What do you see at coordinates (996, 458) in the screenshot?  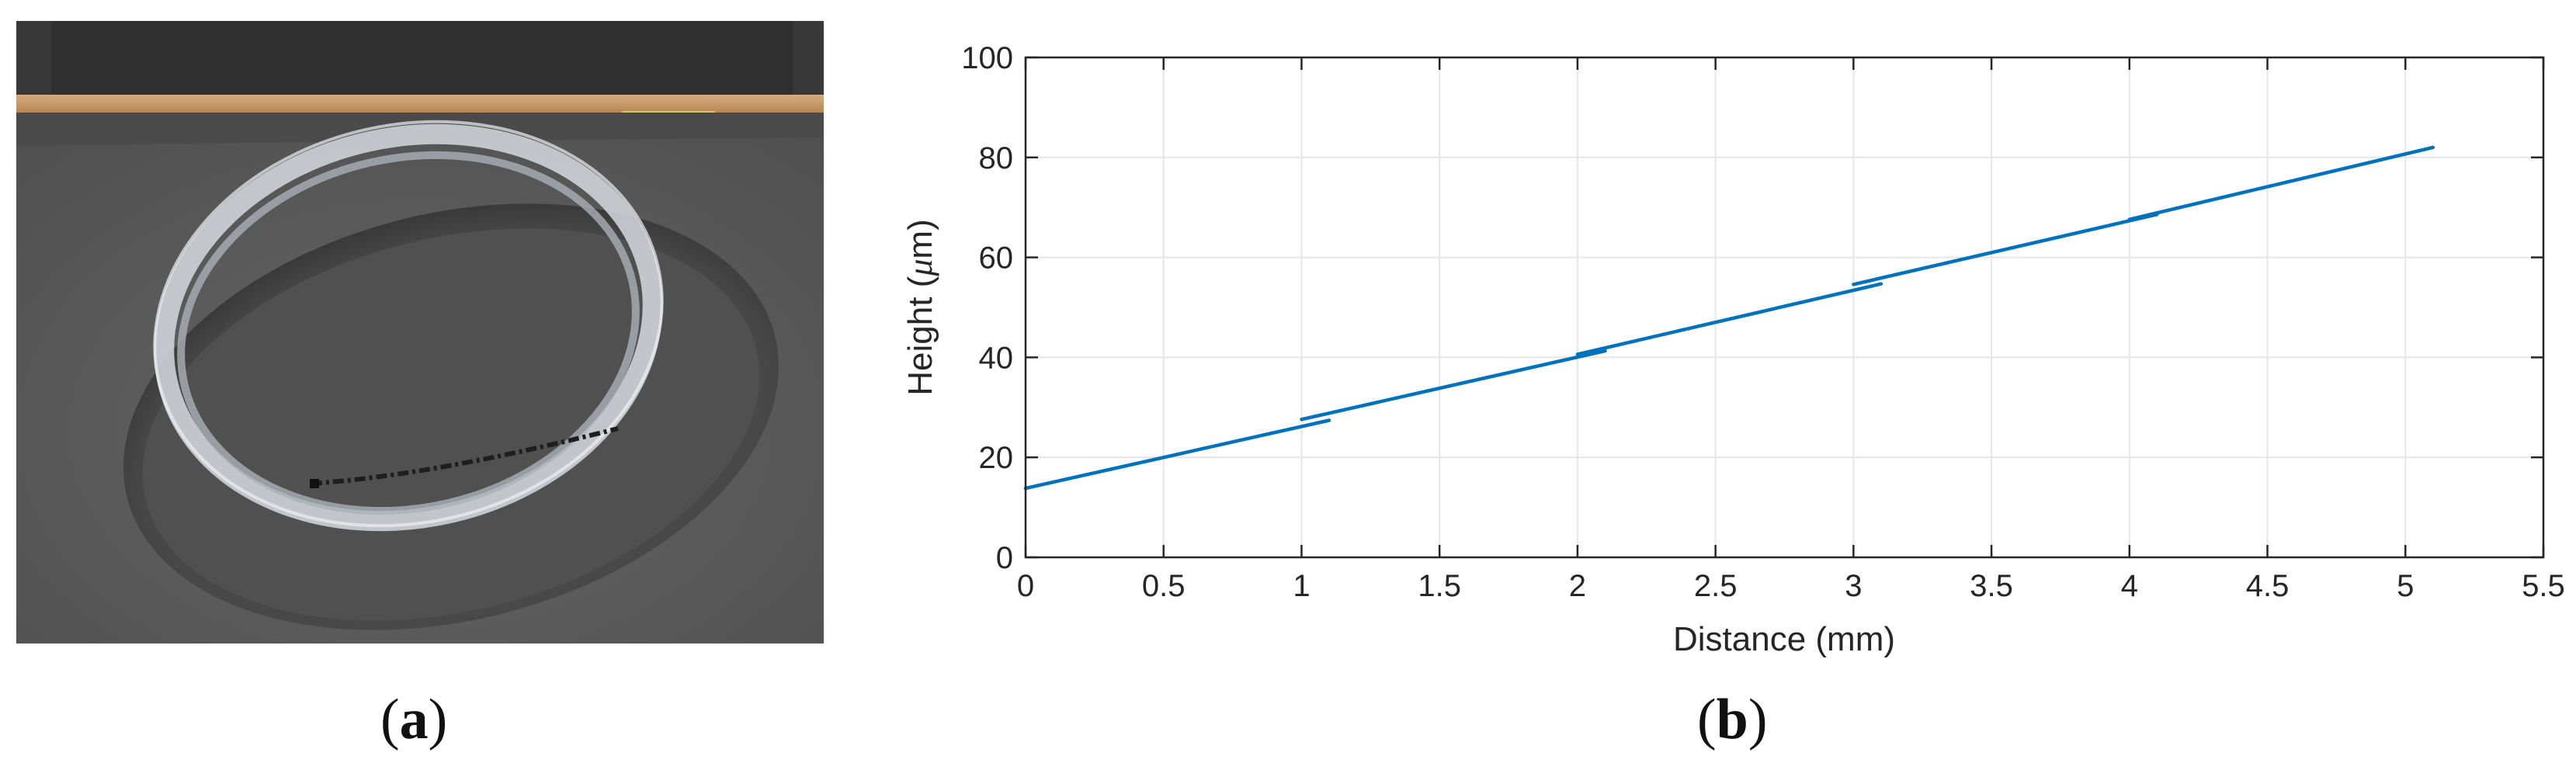 I see `y-tick-label: 20` at bounding box center [996, 458].